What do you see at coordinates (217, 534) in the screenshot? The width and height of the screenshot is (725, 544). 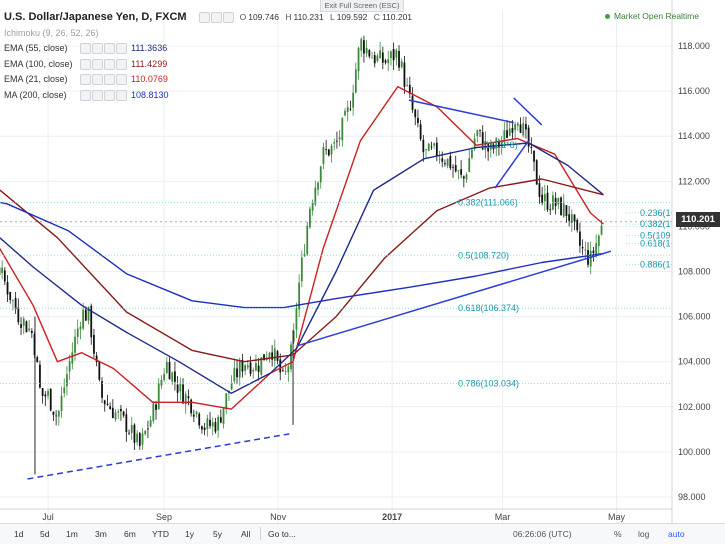 I see `timeframe-5y: 5y` at bounding box center [217, 534].